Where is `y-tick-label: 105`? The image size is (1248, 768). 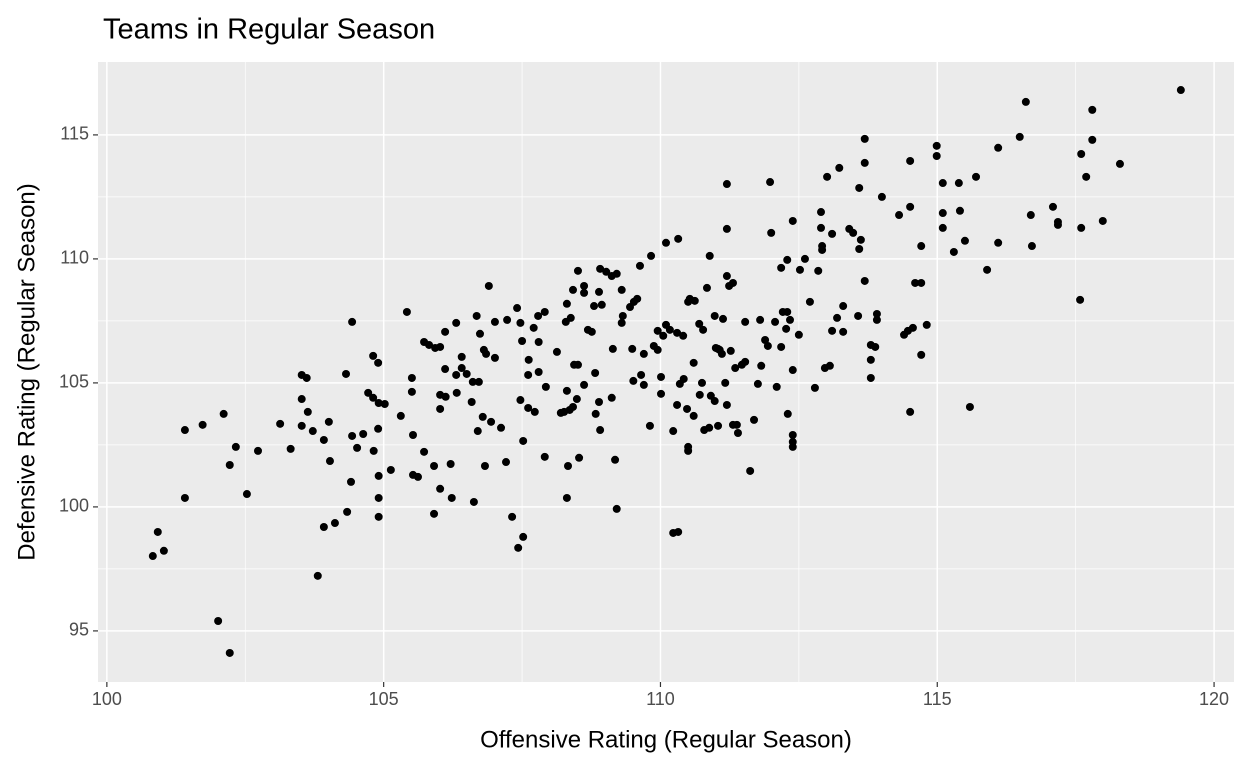
y-tick-label: 105 is located at coordinates (74, 382).